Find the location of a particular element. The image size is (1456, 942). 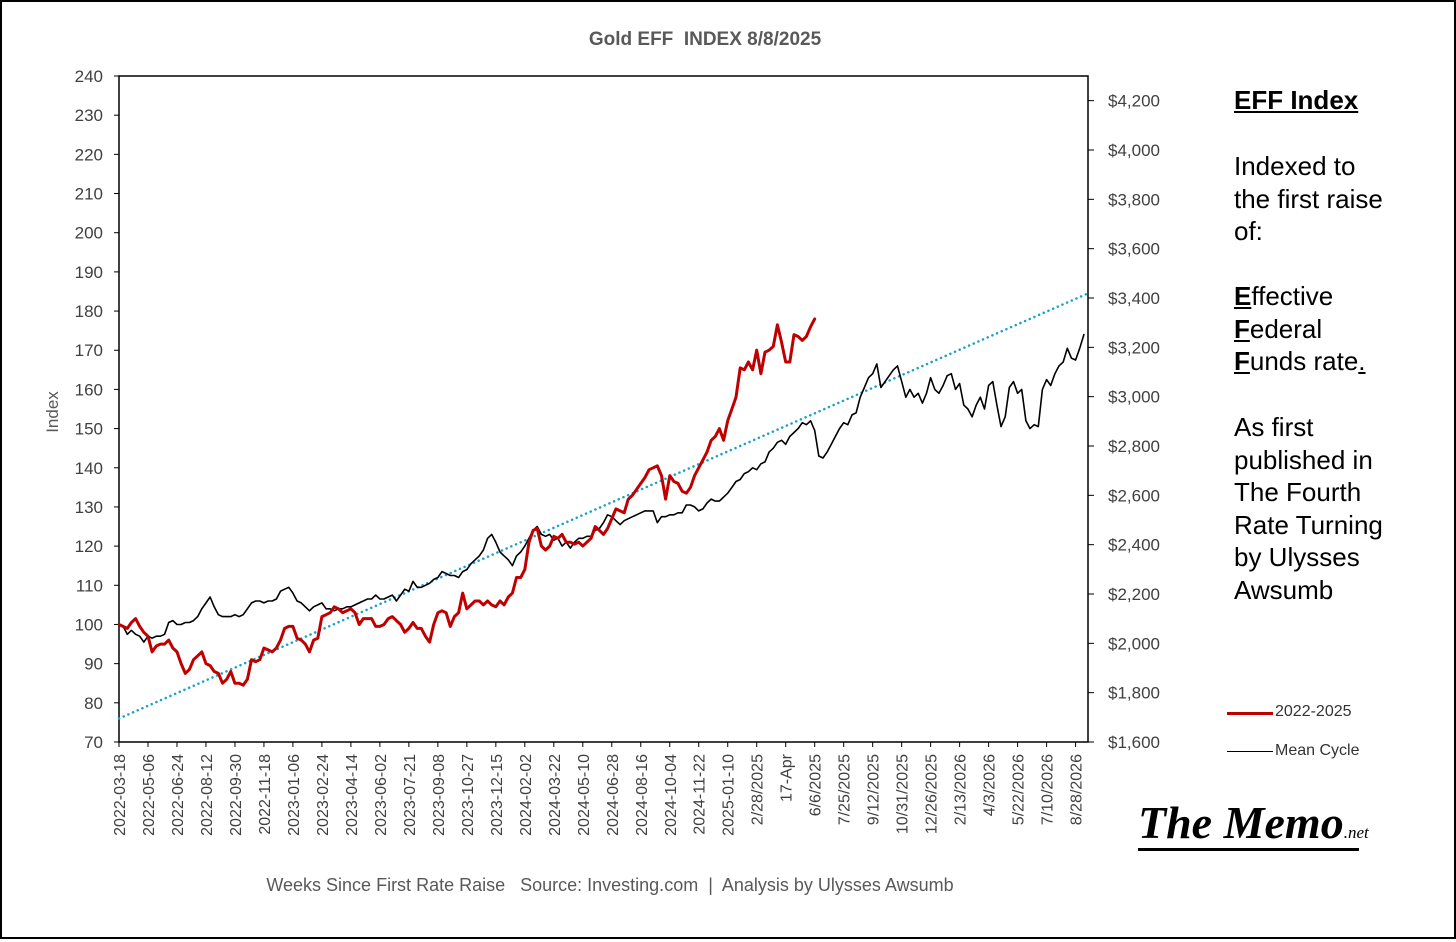

y-tick-label: 150 is located at coordinates (89, 429).